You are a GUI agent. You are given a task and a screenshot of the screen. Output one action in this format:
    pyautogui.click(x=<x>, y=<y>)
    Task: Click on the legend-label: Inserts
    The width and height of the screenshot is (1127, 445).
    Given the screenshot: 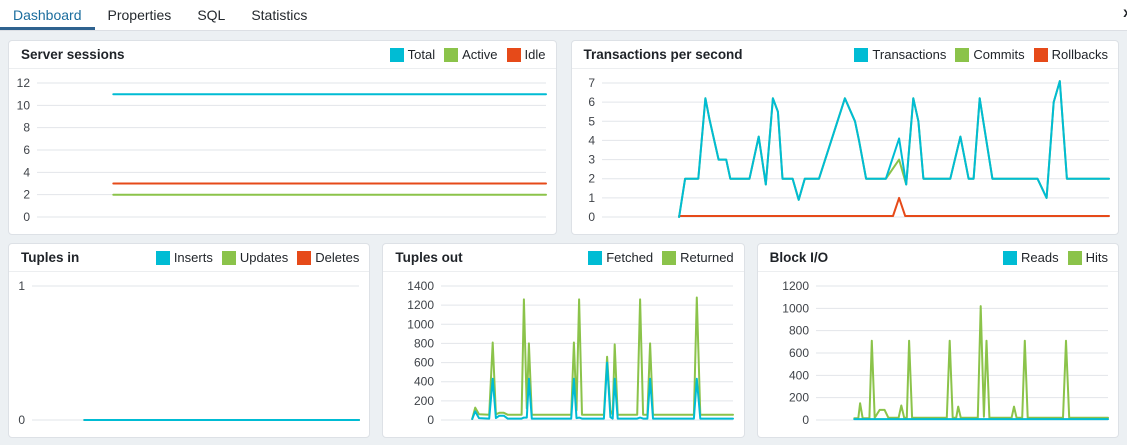 What is the action you would take?
    pyautogui.click(x=193, y=257)
    